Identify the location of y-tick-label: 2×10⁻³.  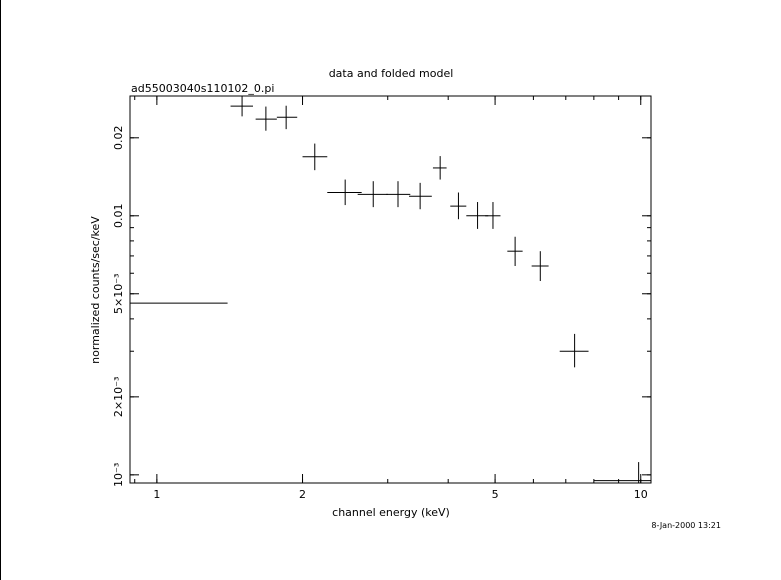
(118, 397).